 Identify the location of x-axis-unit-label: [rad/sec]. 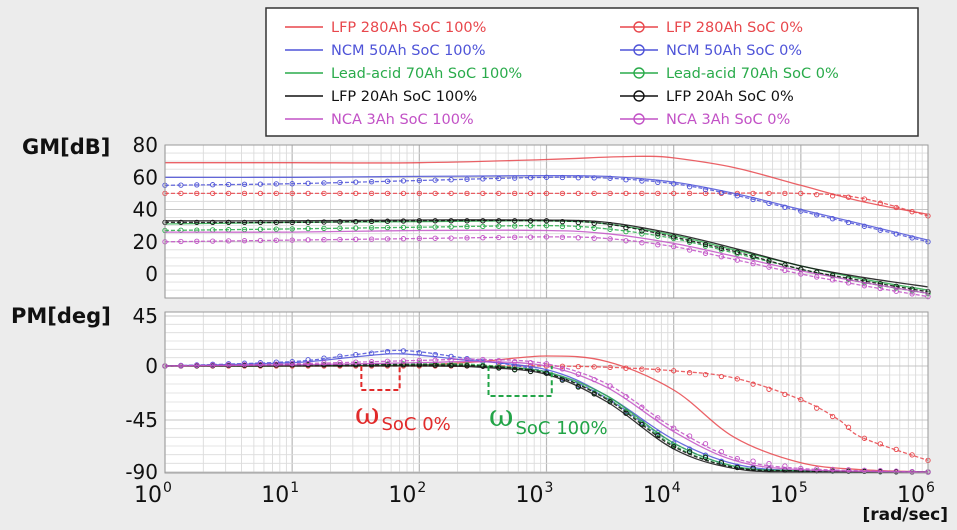
(906, 515).